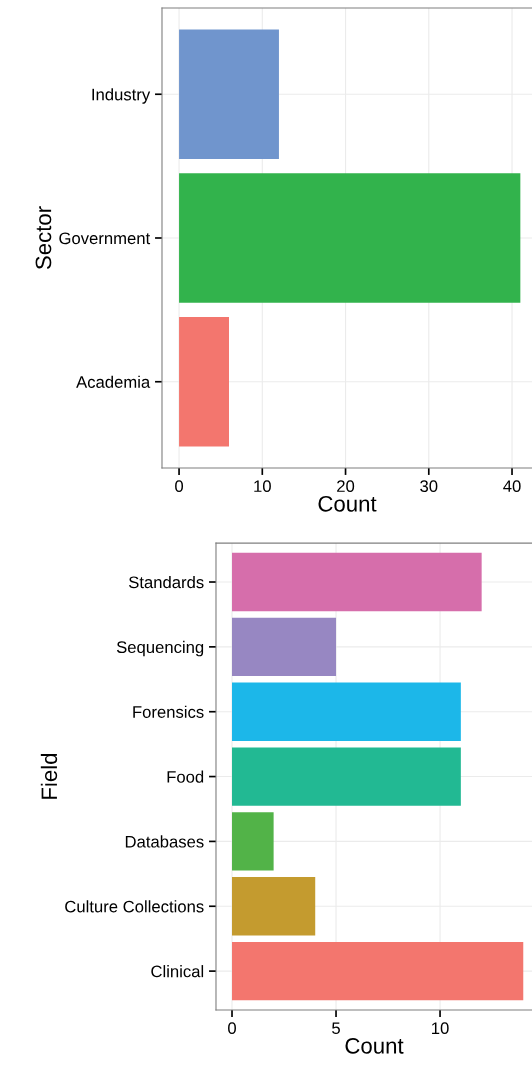  What do you see at coordinates (166, 582) in the screenshot?
I see `y-tick-label: Standards` at bounding box center [166, 582].